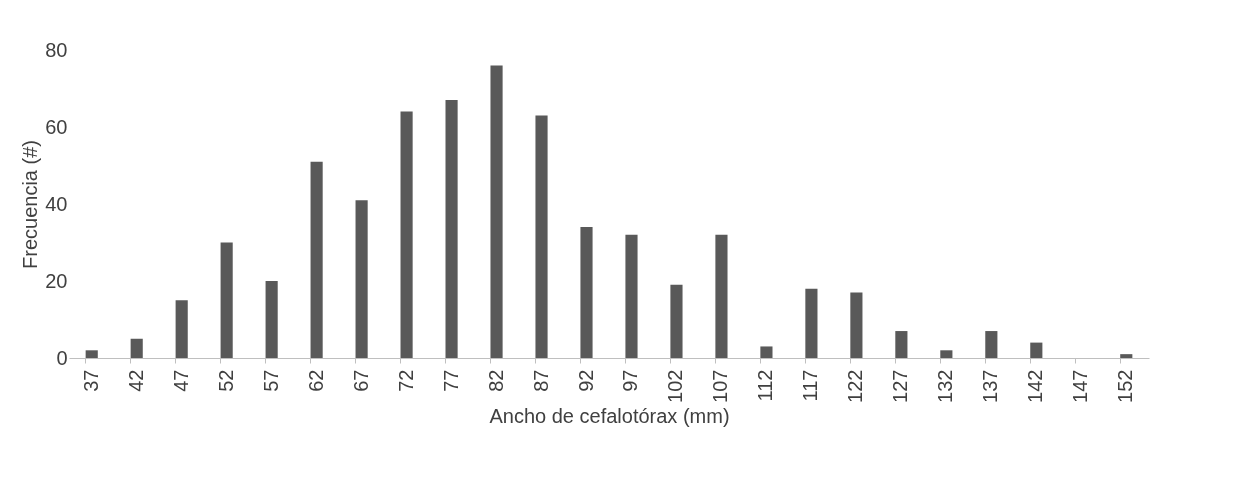  I want to click on x-tick-label: 137, so click(990, 386).